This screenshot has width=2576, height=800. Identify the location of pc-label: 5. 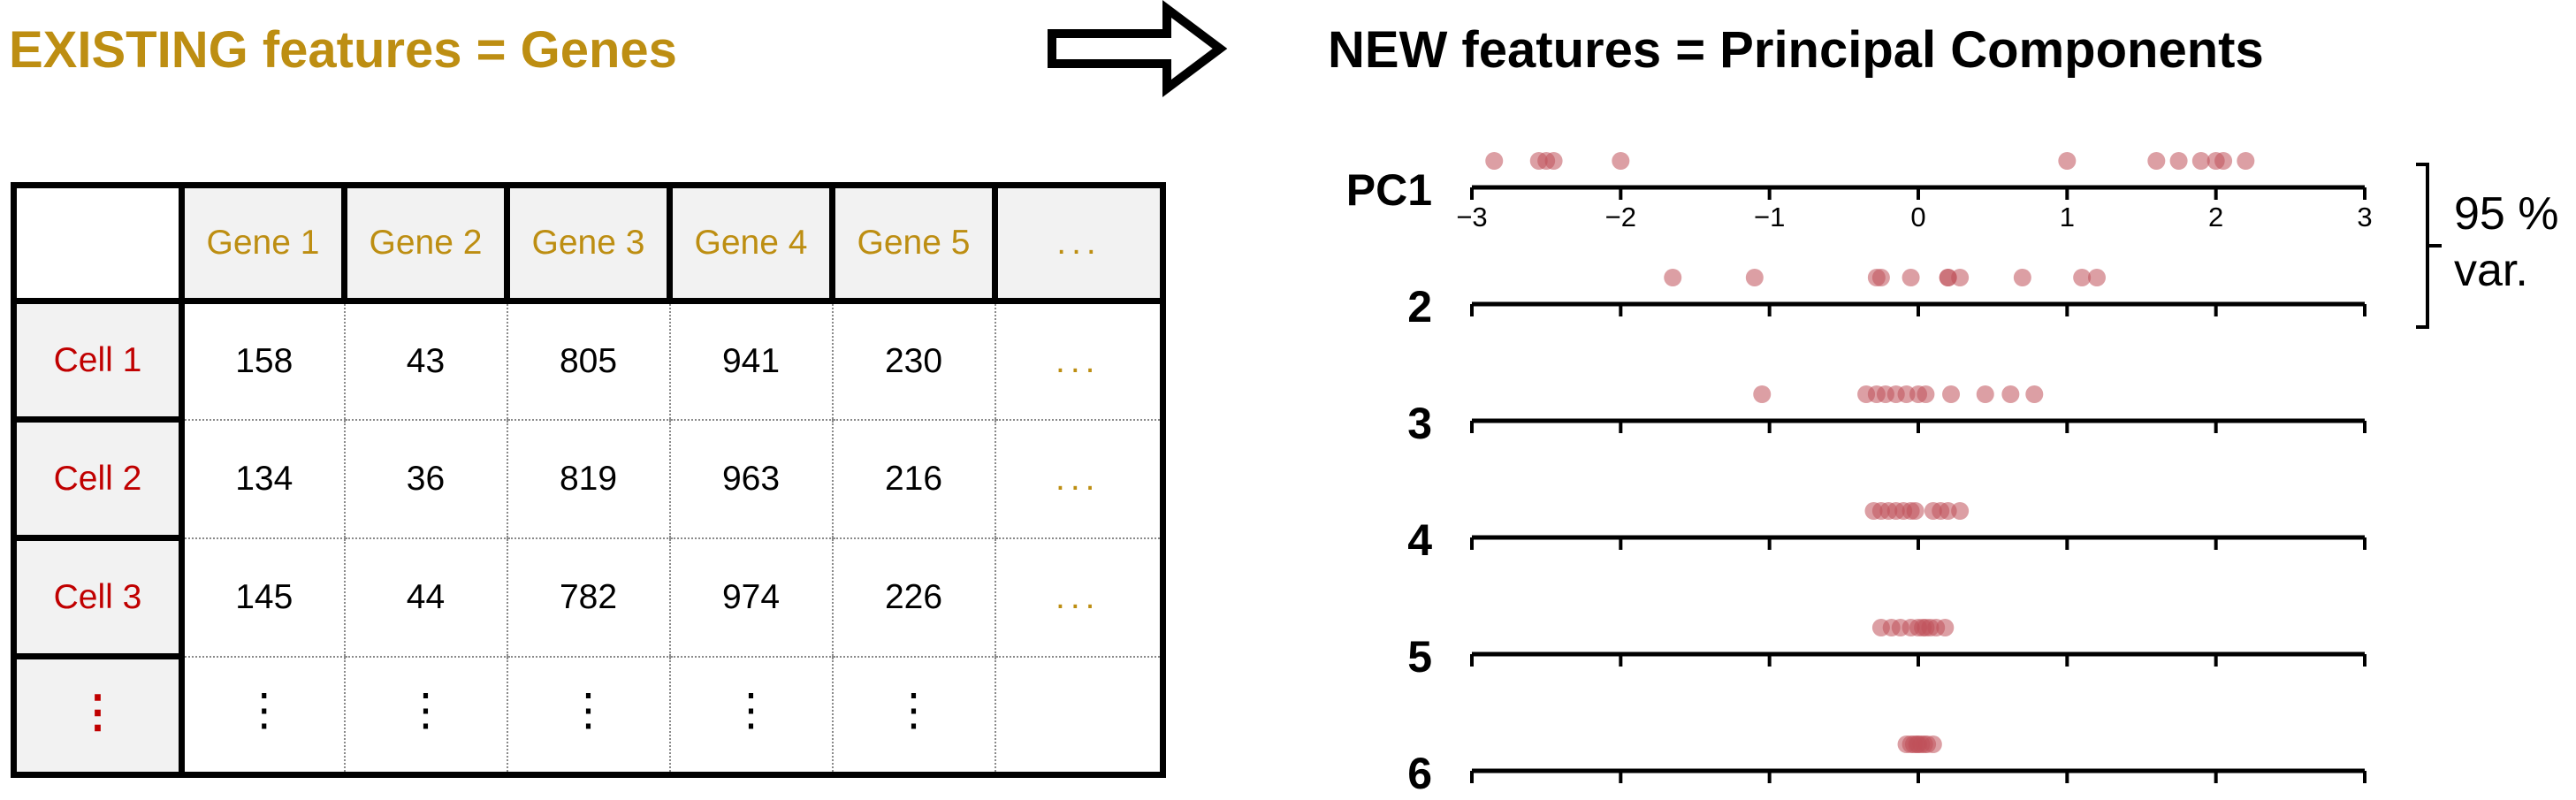
(1419, 657).